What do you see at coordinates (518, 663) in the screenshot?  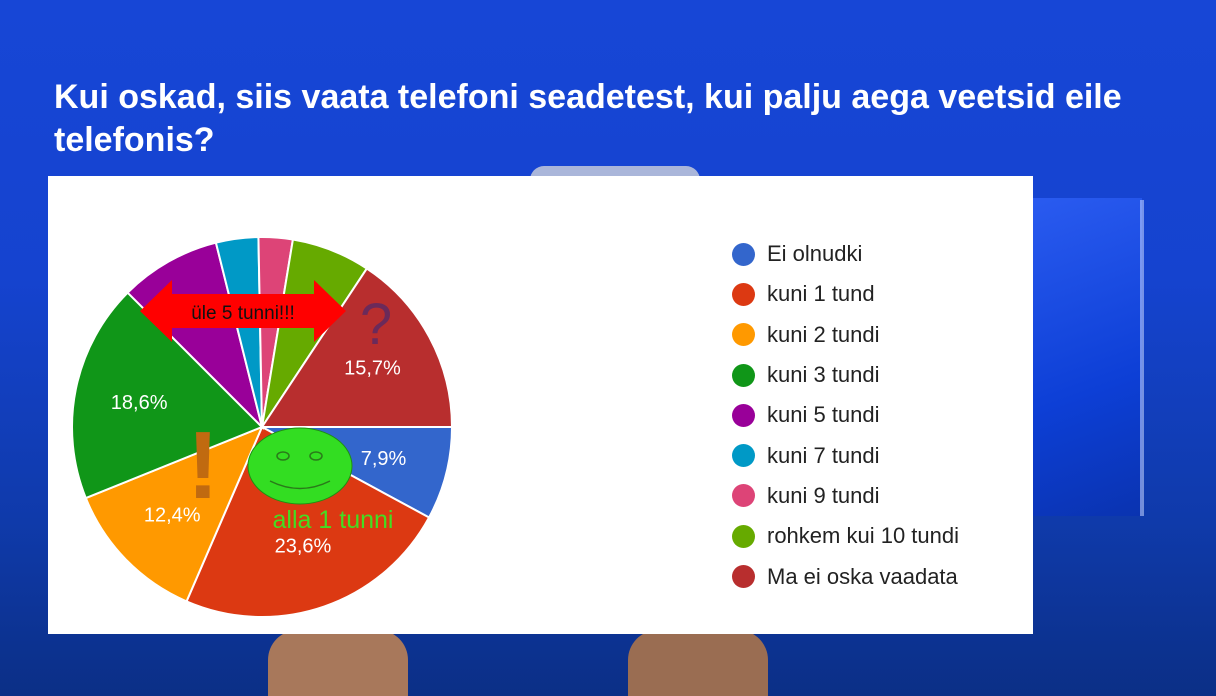 I see `background-hands-image` at bounding box center [518, 663].